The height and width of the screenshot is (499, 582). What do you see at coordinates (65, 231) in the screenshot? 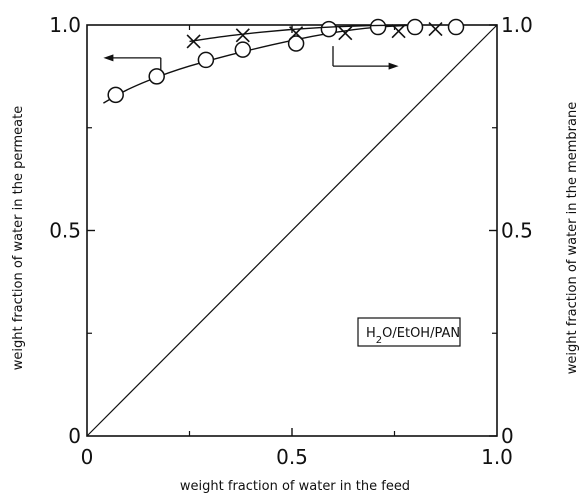
I see `y-left-tick-label: 0.5` at bounding box center [65, 231].